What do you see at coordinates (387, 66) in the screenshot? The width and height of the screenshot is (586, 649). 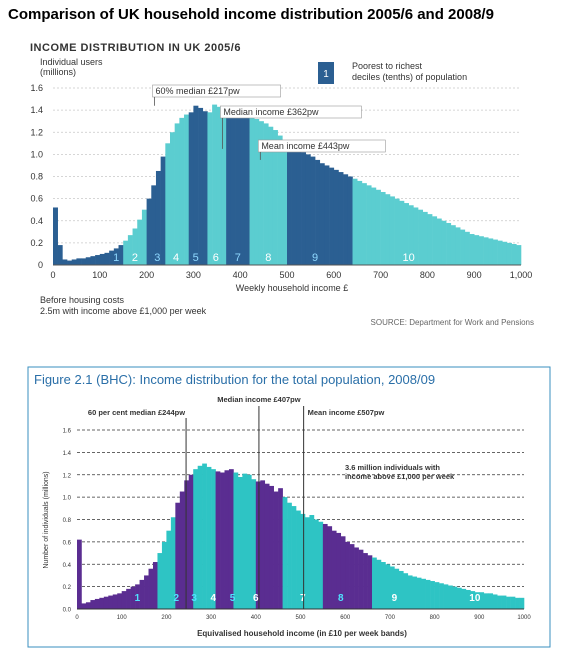 I see `fig1-legend-line1: Poorest to richest` at bounding box center [387, 66].